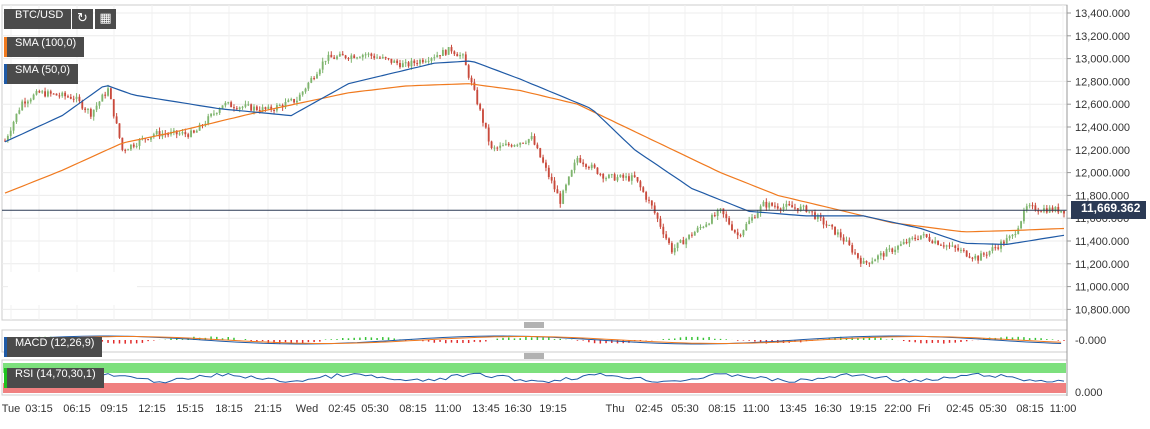  I want to click on last-price-value: 11,669.362, so click(1111, 208).